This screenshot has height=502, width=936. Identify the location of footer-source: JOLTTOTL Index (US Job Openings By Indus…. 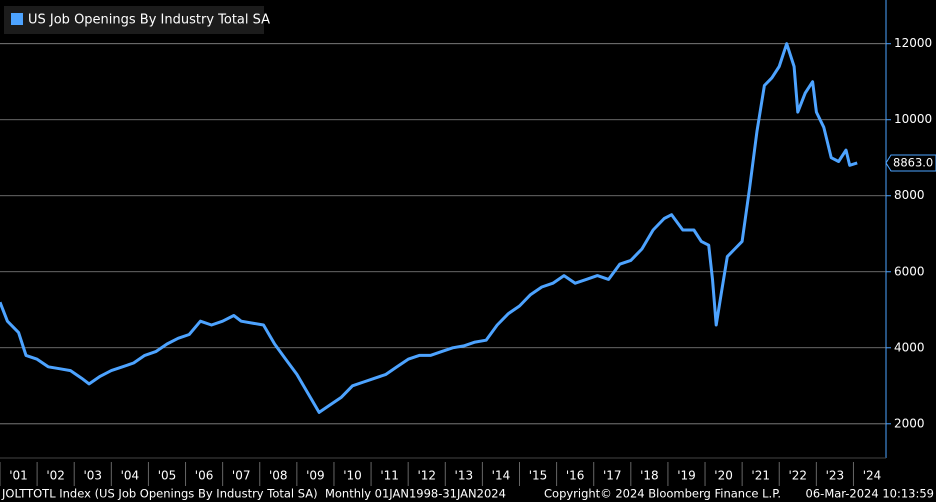
(253, 494).